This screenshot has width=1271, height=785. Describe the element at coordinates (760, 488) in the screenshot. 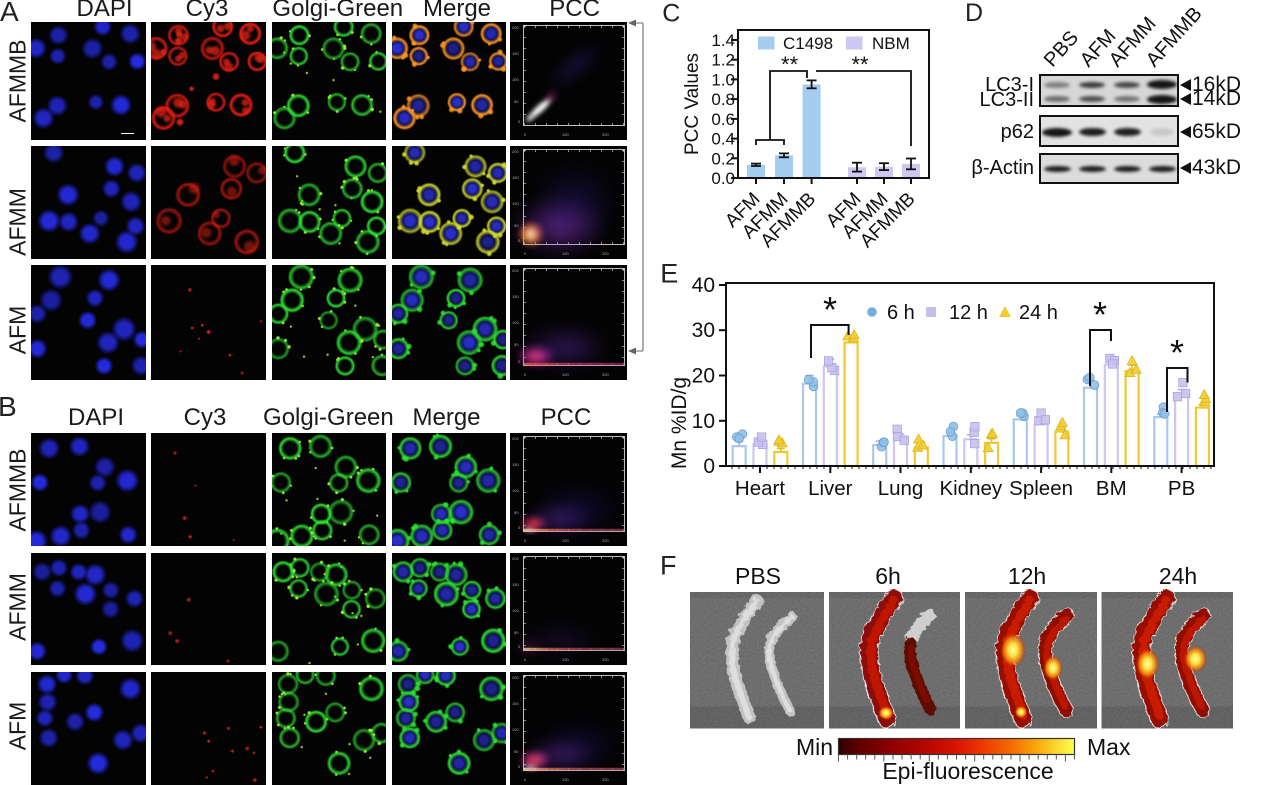

I see `svg-text: Heart` at that location.